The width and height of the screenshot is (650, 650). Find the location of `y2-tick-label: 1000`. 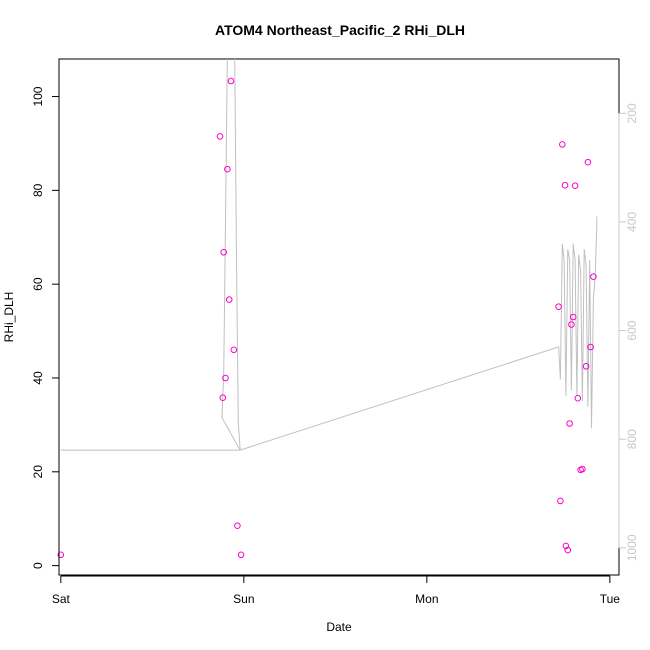

y2-tick-label: 1000 is located at coordinates (632, 547).